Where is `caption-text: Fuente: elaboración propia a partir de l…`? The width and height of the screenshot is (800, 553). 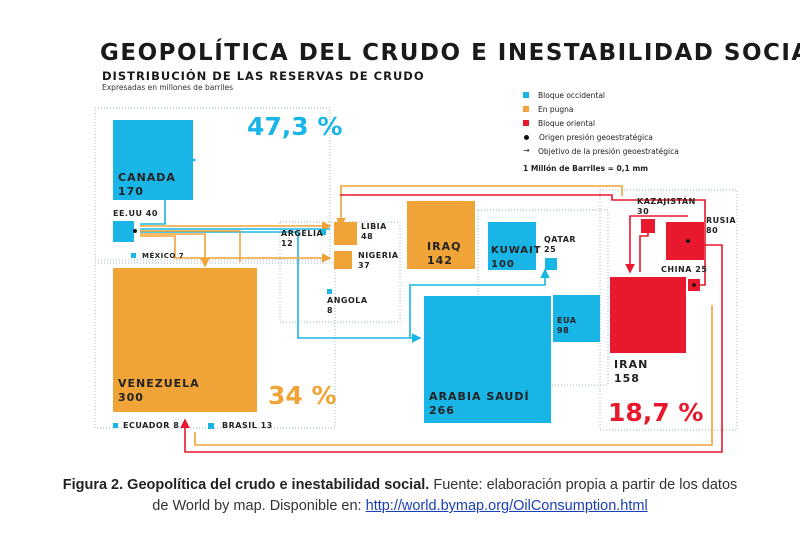 caption-text: Fuente: elaboración propia a partir de l… is located at coordinates (445, 495).